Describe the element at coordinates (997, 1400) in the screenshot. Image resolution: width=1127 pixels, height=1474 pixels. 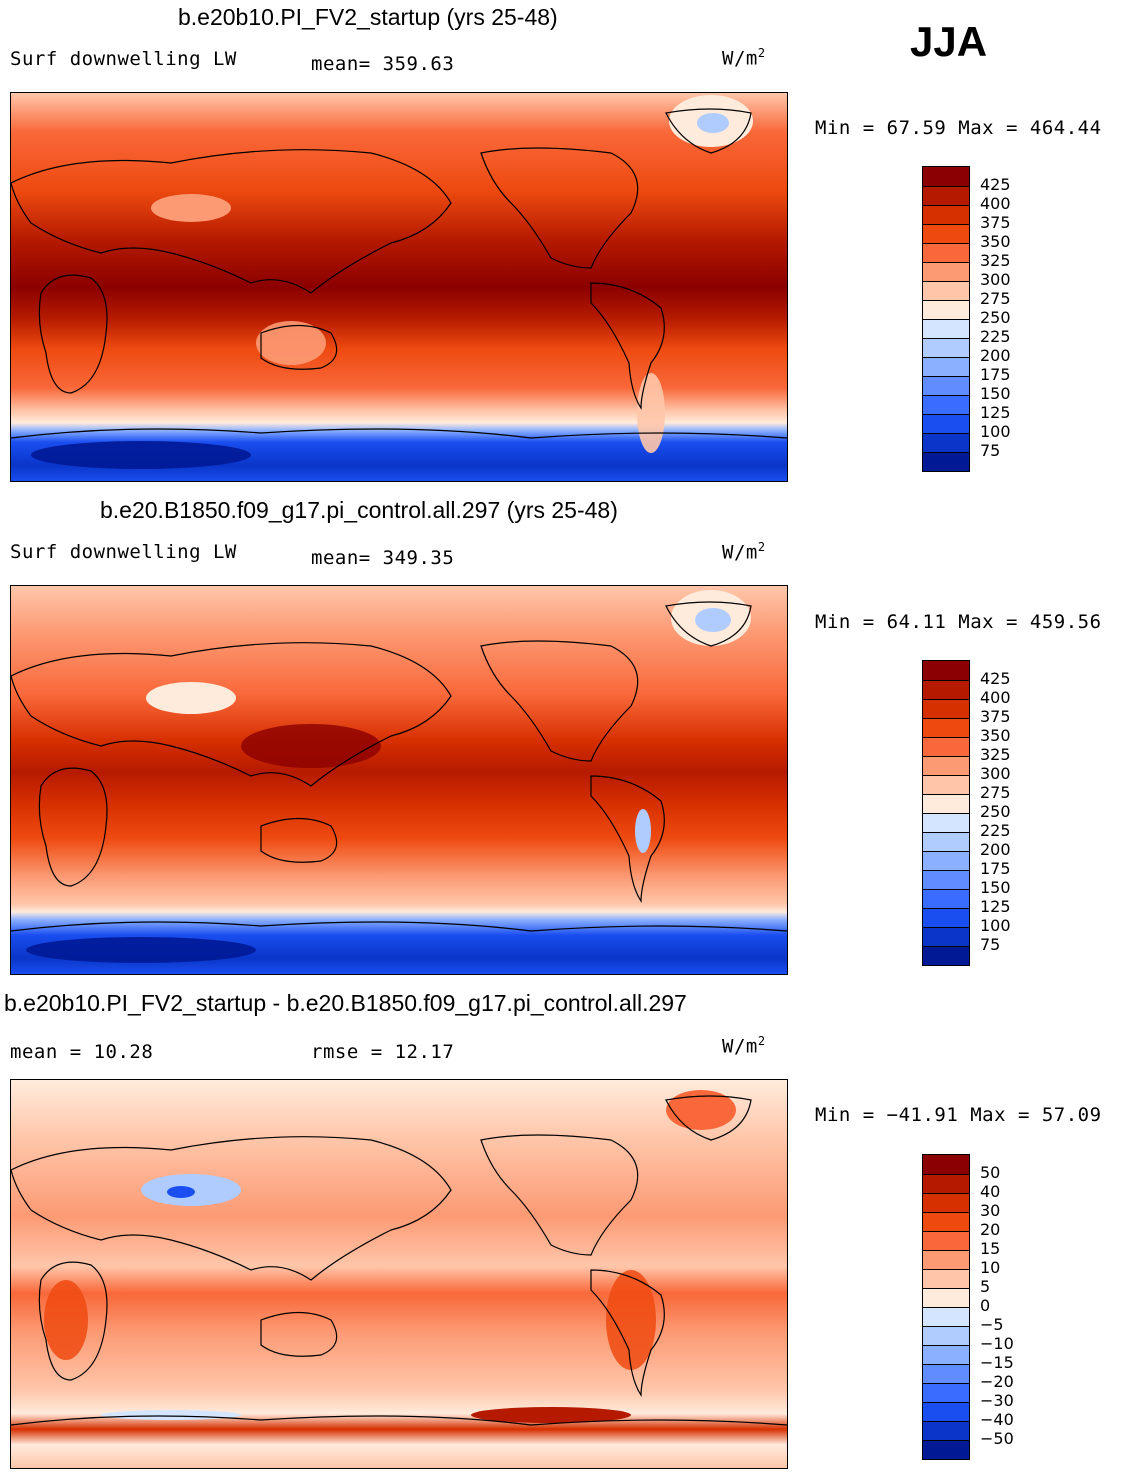
I see `colorbar-tick-label: −30` at that location.